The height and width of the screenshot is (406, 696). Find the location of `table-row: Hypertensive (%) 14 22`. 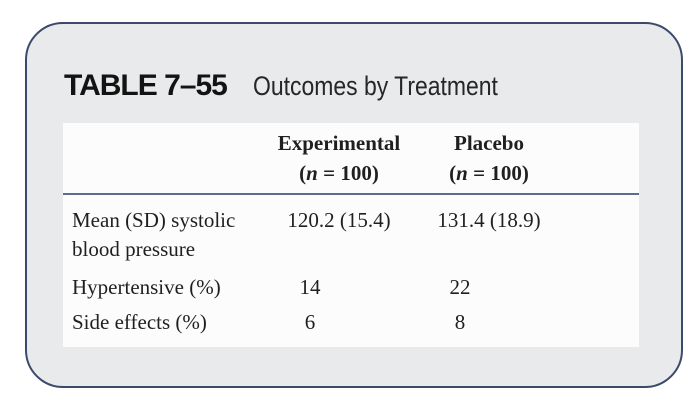

table-row: Hypertensive (%) 14 22 is located at coordinates (351, 287).